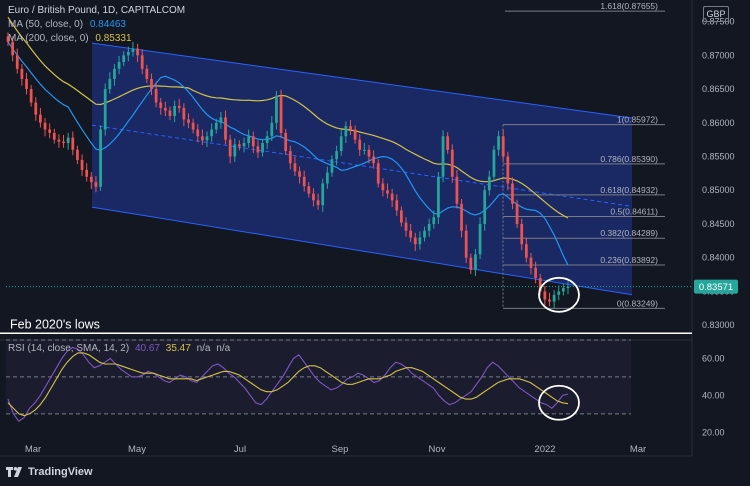 This screenshot has width=750, height=486. Describe the element at coordinates (362, 165) in the screenshot. I see `channel-mid-line` at that location.